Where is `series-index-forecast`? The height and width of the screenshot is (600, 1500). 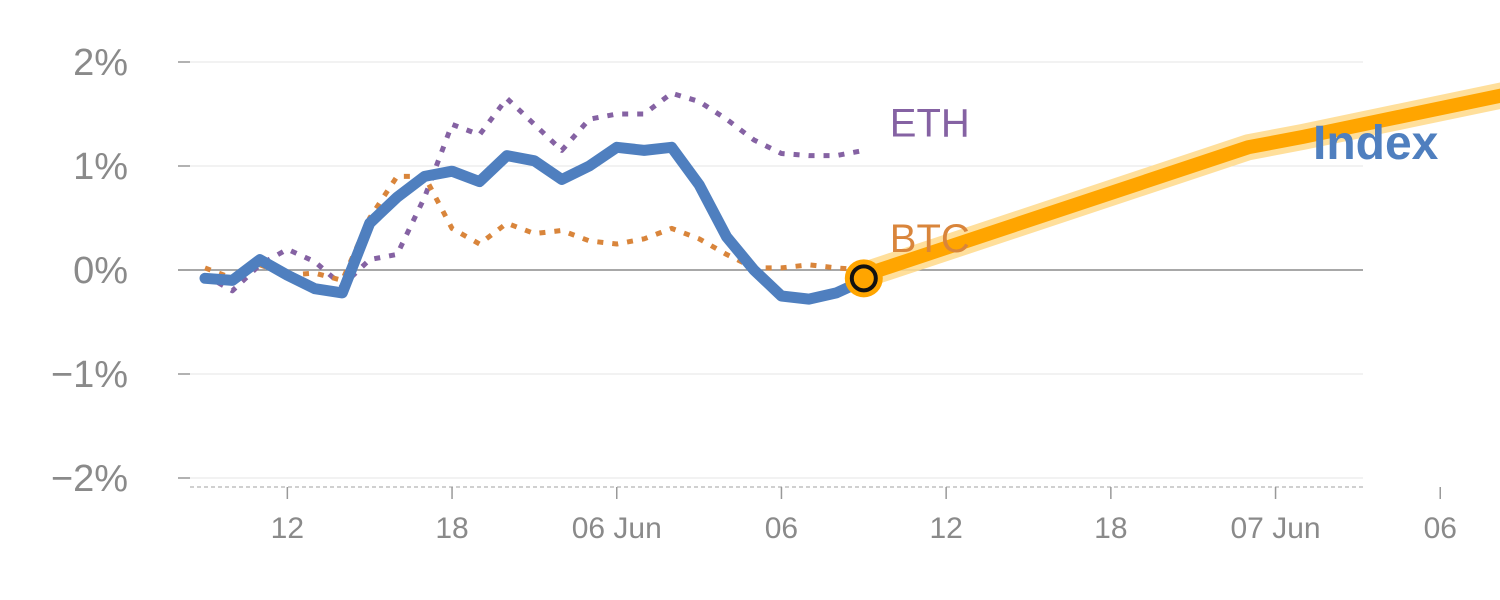 series-index-forecast is located at coordinates (1178, 185).